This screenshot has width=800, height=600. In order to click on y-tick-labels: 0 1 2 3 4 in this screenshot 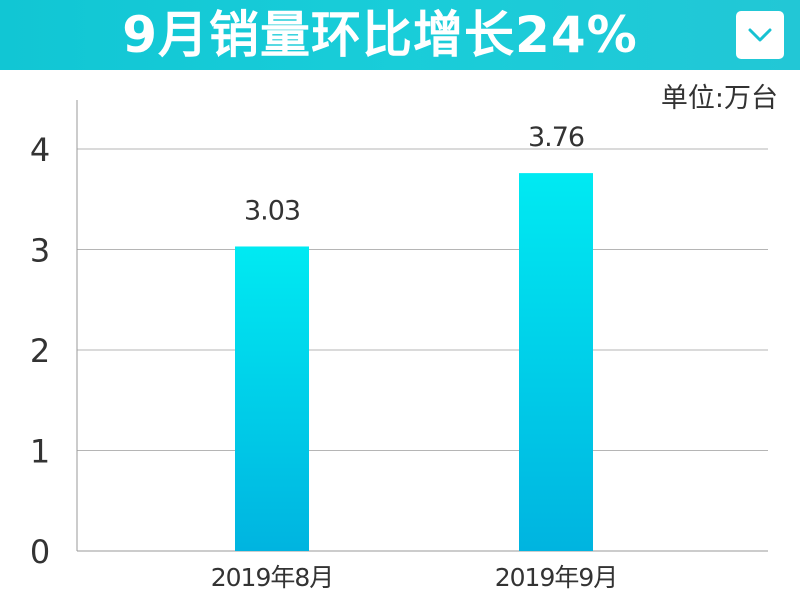, I will do `click(40, 351)`.